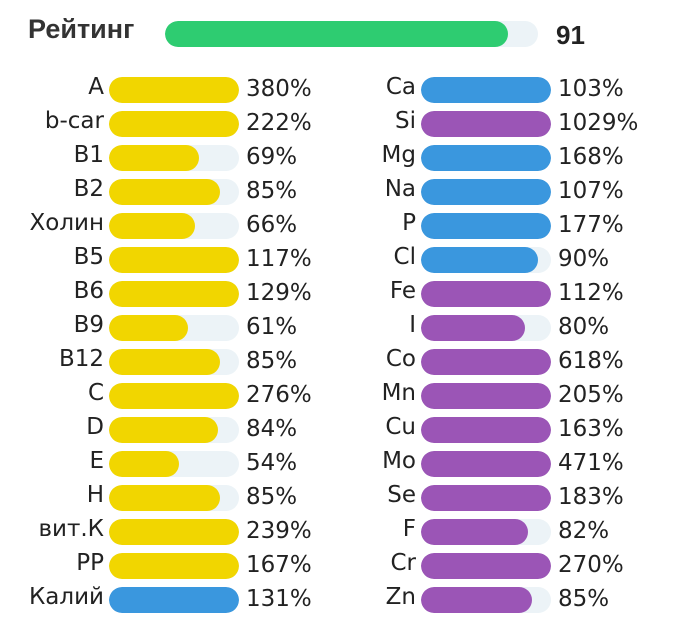 The height and width of the screenshot is (635, 680). What do you see at coordinates (272, 327) in the screenshot?
I see `nutrient-percent: 61%` at bounding box center [272, 327].